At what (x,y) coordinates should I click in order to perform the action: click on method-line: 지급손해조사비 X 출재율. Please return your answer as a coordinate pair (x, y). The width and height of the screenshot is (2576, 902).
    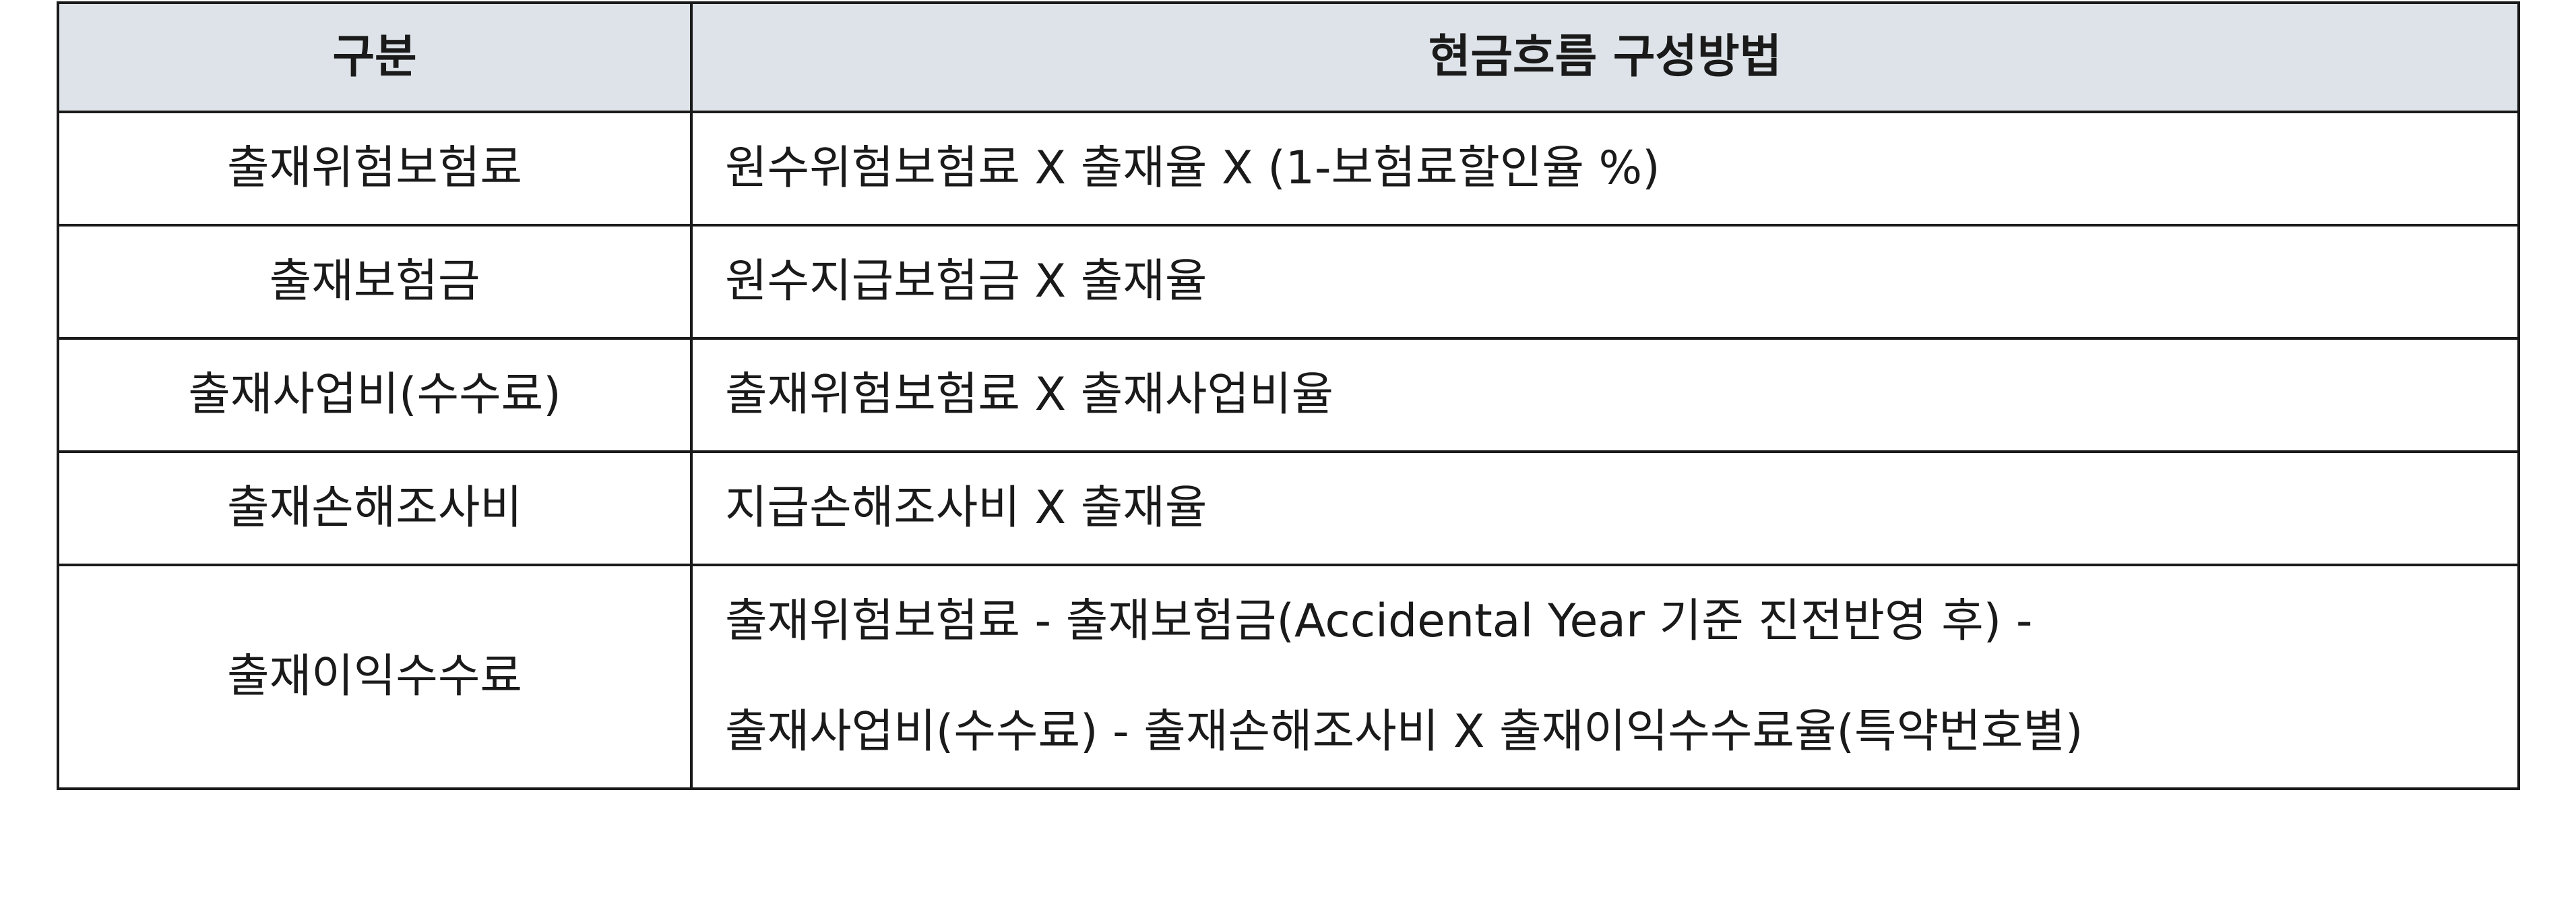
    Looking at the image, I should click on (966, 508).